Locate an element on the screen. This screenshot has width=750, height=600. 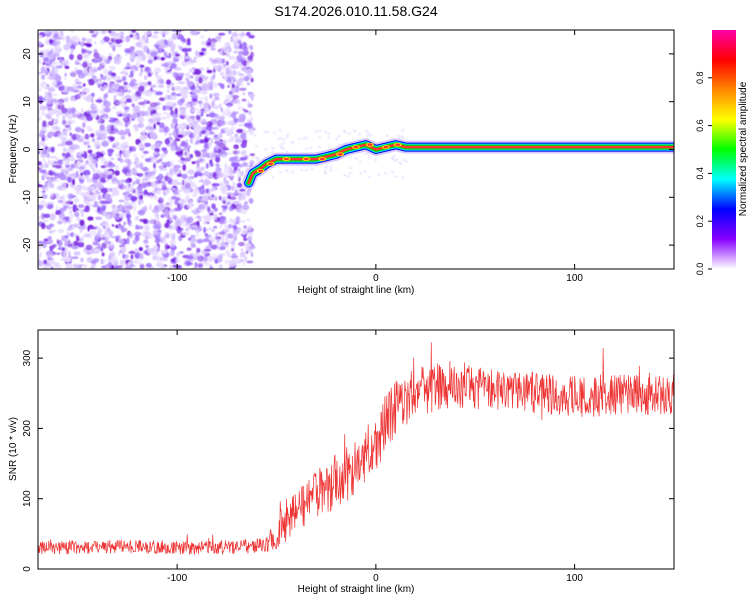
spectrogram-x-tick-label: 100 is located at coordinates (574, 278).